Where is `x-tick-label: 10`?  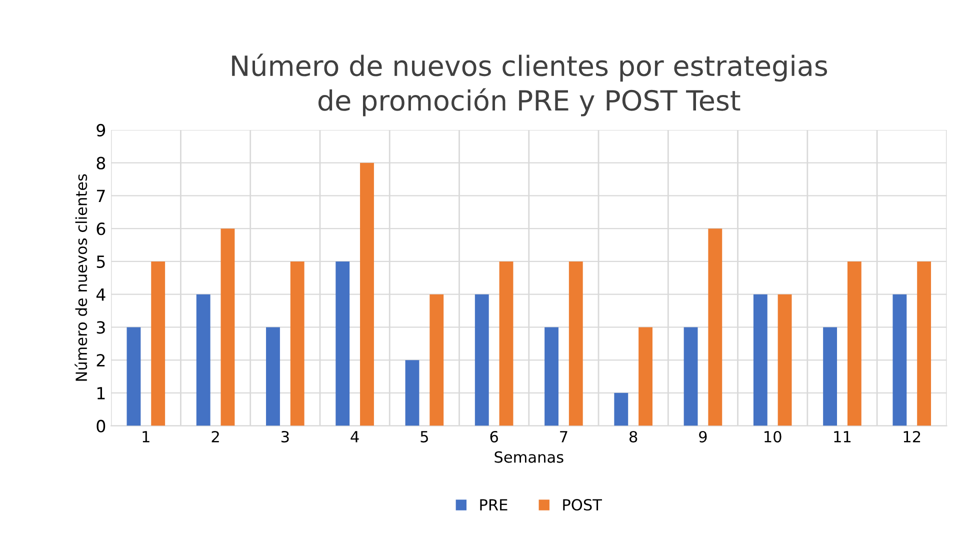
x-tick-label: 10 is located at coordinates (773, 436).